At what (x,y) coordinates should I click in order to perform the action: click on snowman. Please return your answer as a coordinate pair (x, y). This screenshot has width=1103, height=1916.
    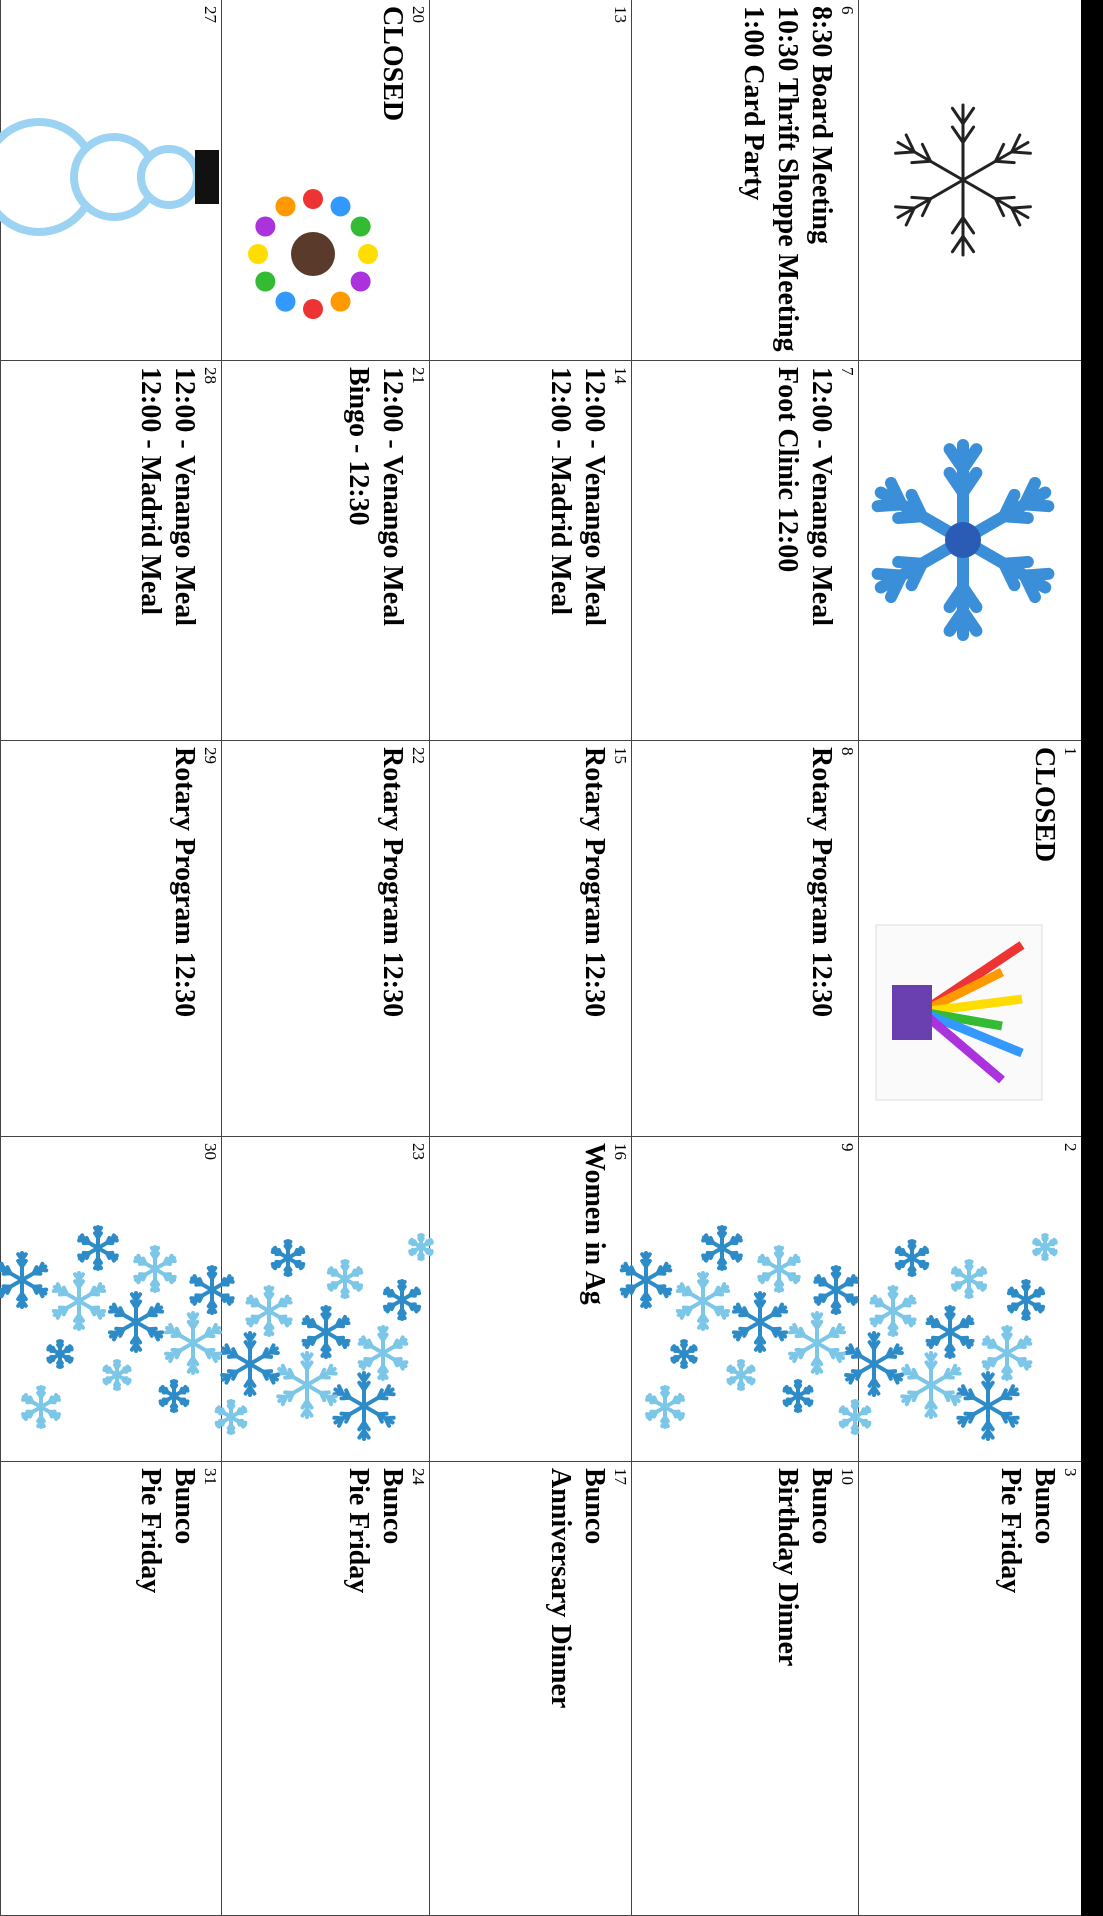
    Looking at the image, I should click on (109, 177).